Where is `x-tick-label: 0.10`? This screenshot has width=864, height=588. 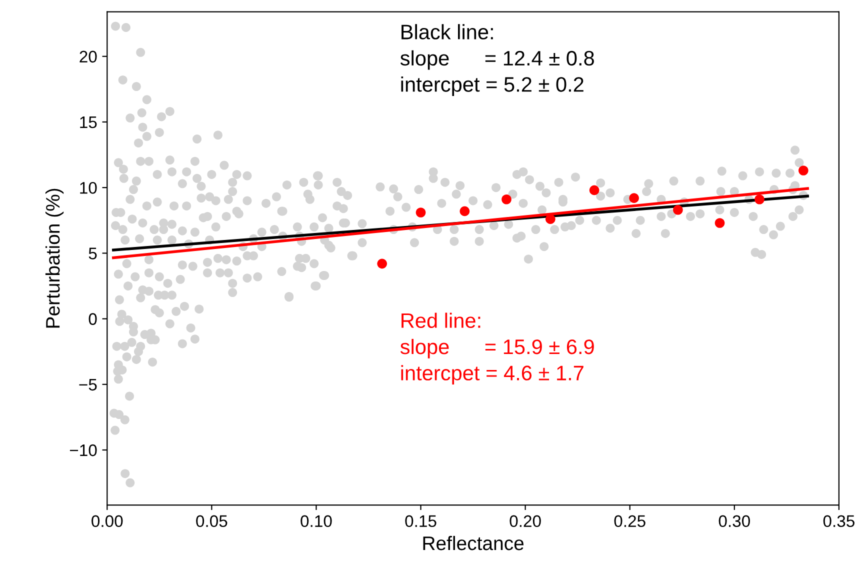 x-tick-label: 0.10 is located at coordinates (316, 521).